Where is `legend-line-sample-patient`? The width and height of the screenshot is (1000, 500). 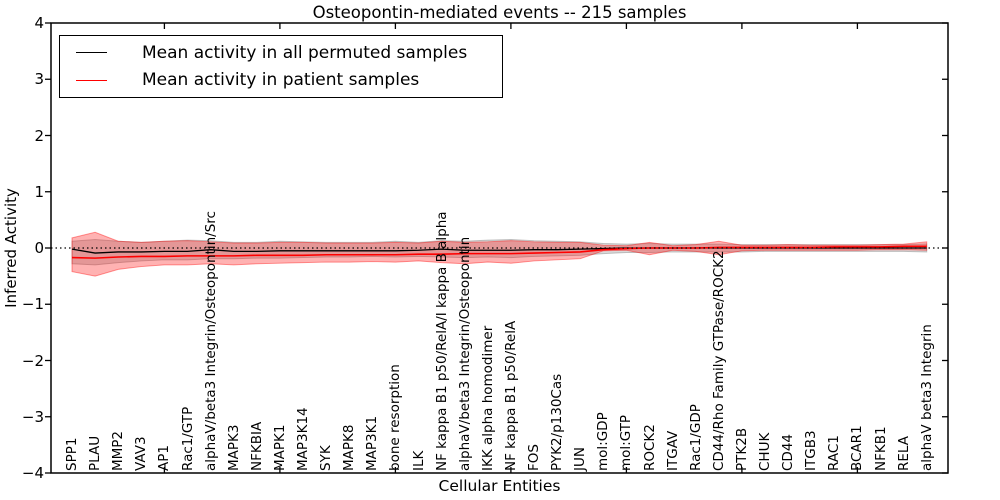
legend-line-sample-patient is located at coordinates (91, 80).